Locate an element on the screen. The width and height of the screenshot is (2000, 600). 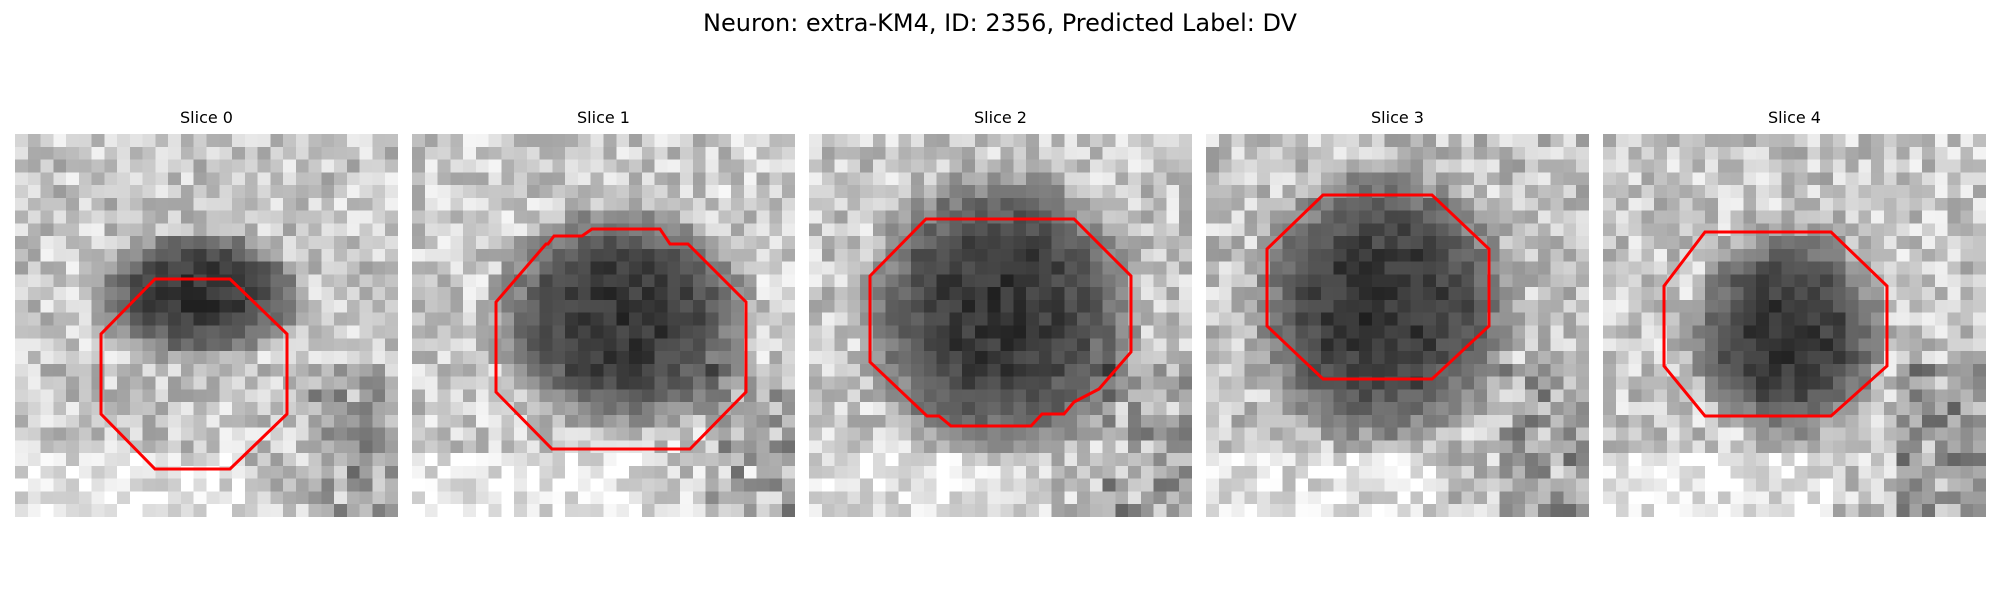
slice-title: Slice 0 is located at coordinates (206, 117).